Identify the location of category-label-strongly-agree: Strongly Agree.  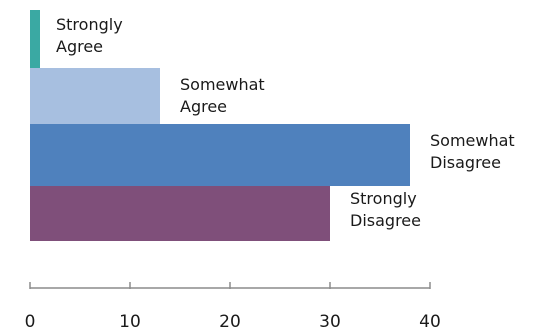
(89, 35).